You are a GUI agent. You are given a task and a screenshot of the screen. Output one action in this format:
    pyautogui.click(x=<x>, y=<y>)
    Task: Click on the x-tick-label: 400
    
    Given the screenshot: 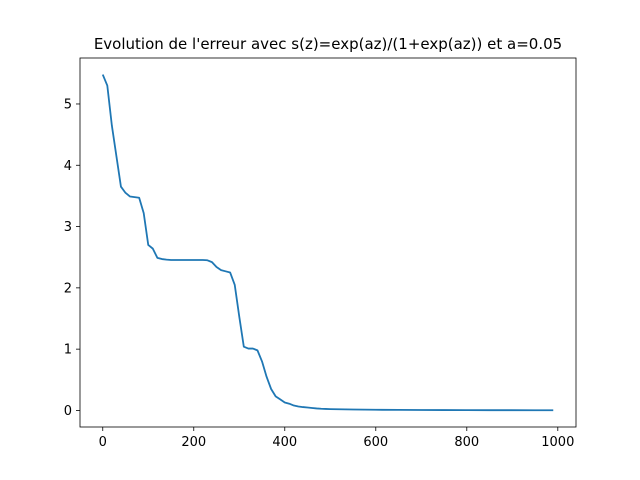 What is the action you would take?
    pyautogui.click(x=284, y=442)
    